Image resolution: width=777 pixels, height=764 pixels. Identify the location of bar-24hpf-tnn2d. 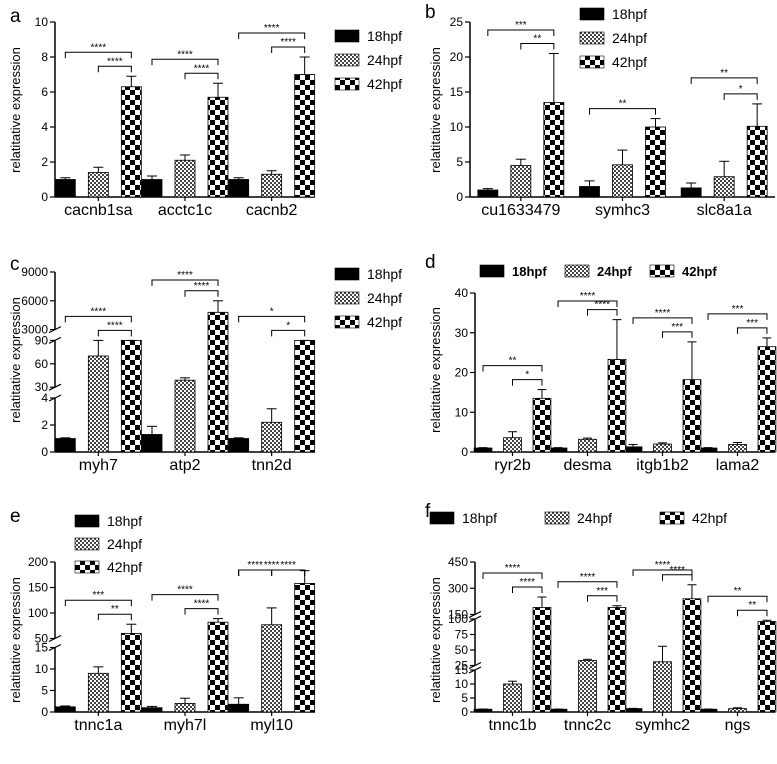
(272, 437).